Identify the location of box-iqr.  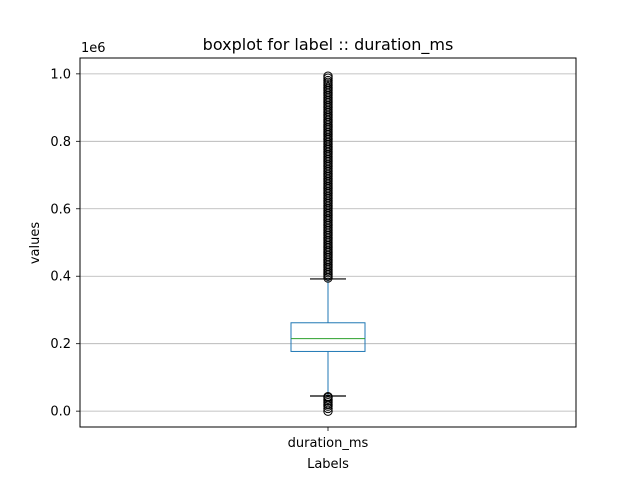
(328, 337).